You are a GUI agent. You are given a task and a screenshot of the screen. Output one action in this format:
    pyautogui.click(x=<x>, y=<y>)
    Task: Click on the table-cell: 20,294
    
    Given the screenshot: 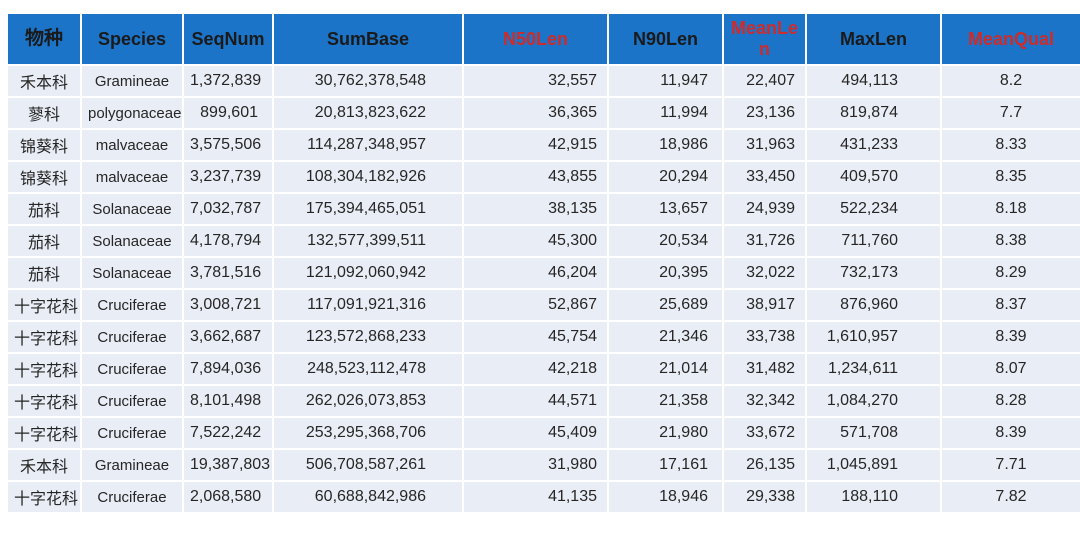 What is the action you would take?
    pyautogui.click(x=665, y=177)
    